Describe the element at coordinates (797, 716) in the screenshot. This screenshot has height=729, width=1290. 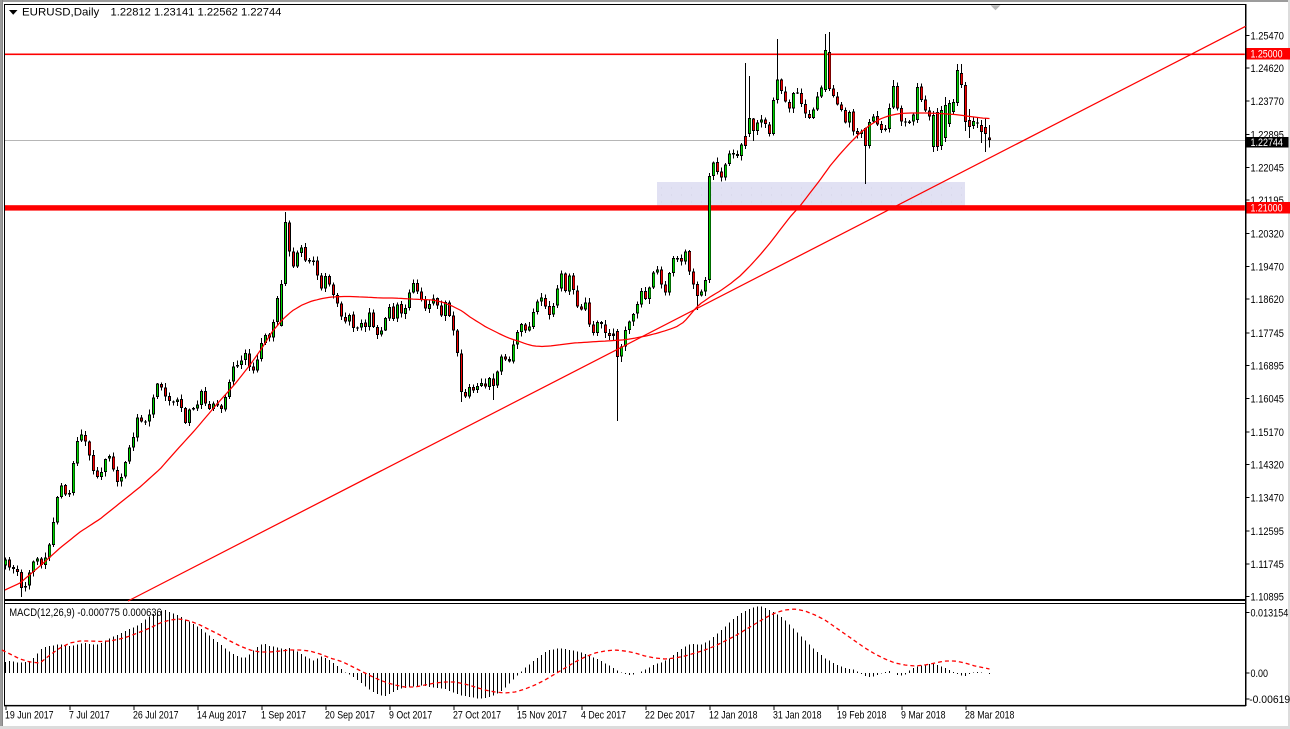
I see `svg-text: 31 Jan 2018` at that location.